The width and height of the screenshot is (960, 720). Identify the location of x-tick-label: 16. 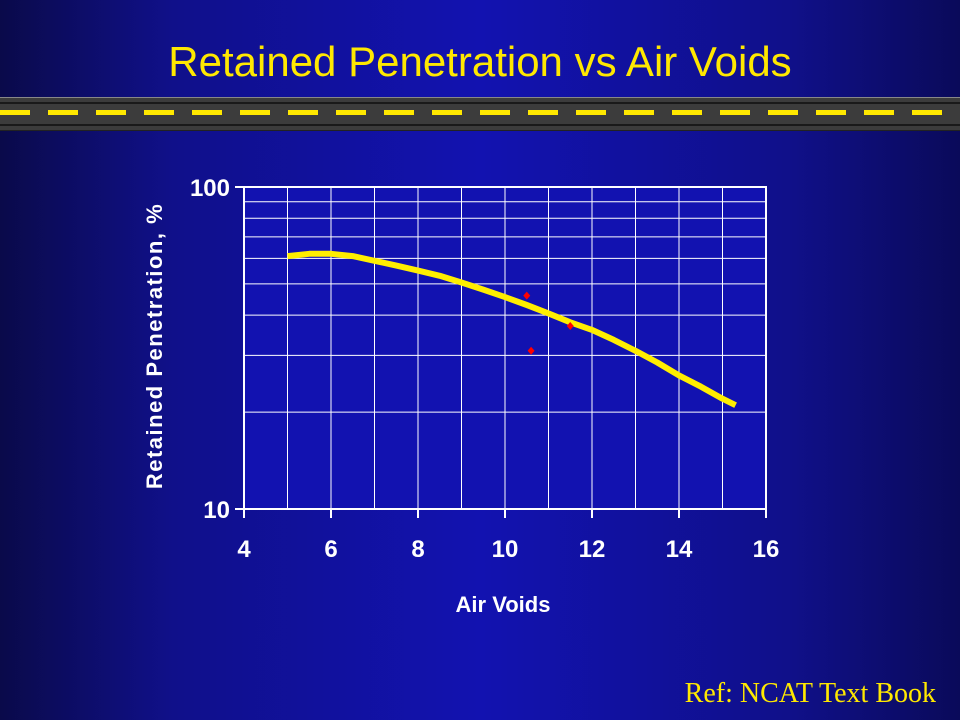
(766, 549).